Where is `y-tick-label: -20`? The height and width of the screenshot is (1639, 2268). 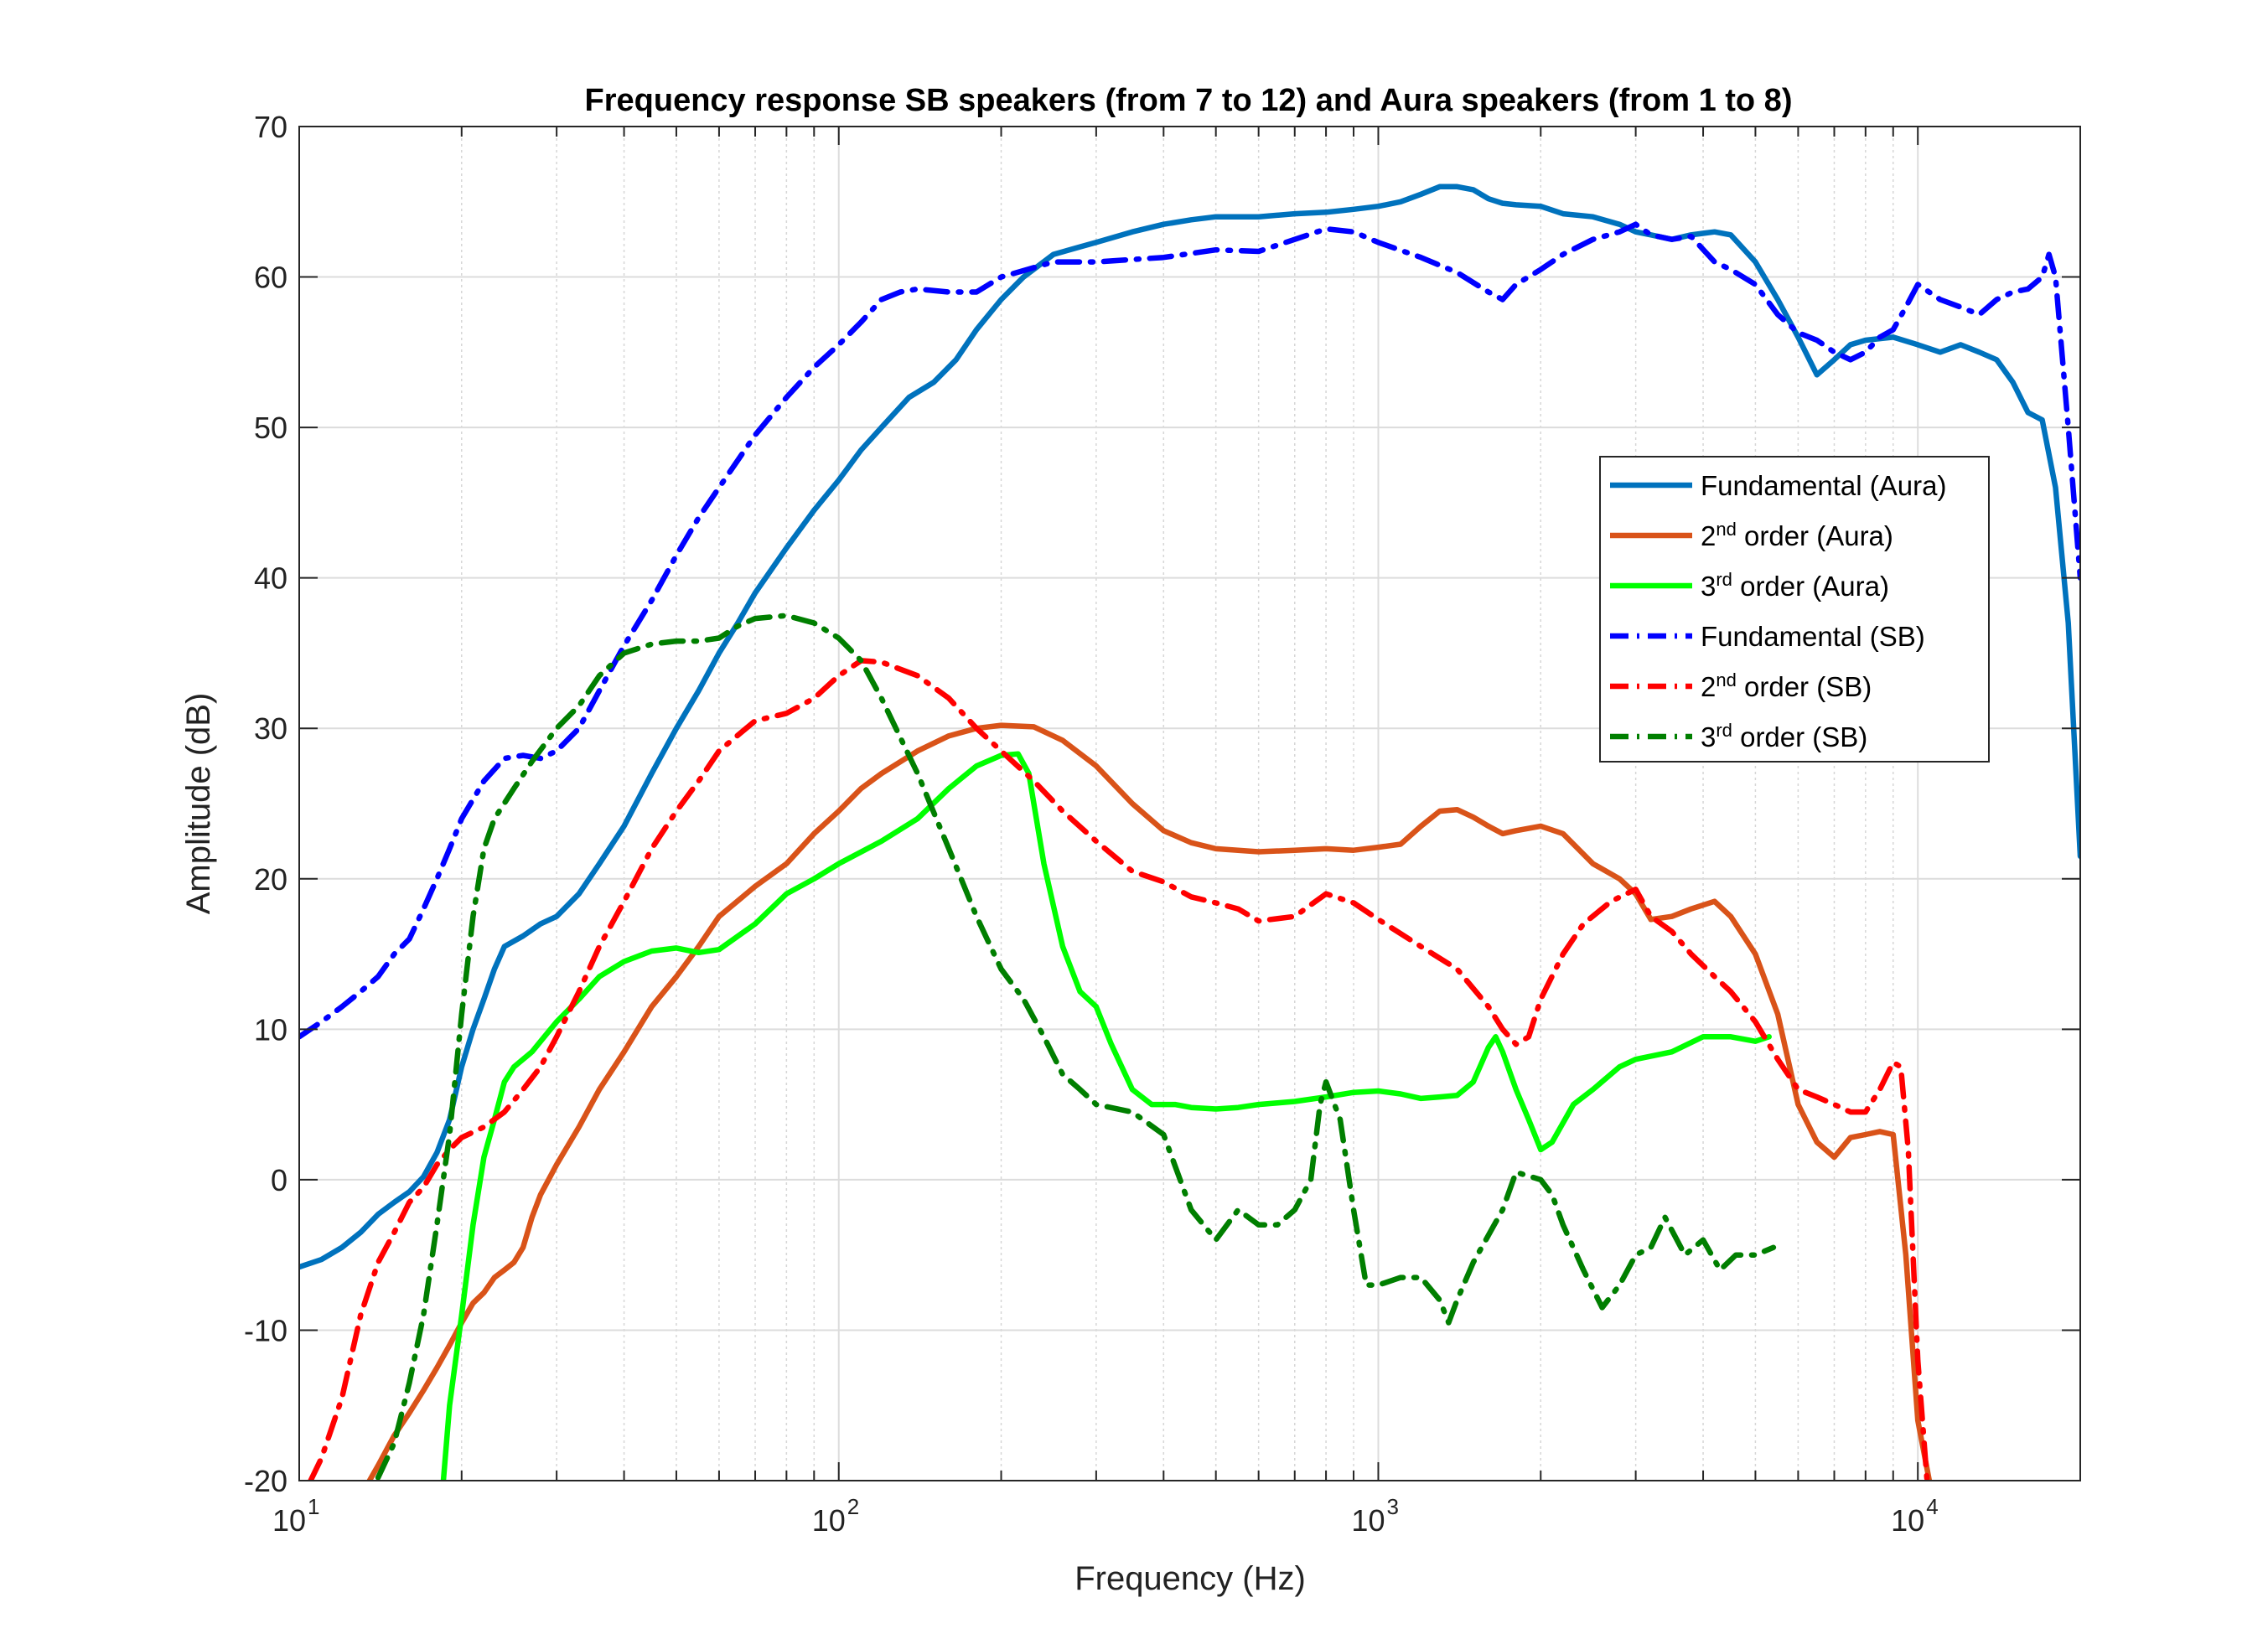 y-tick-label: -20 is located at coordinates (265, 1481).